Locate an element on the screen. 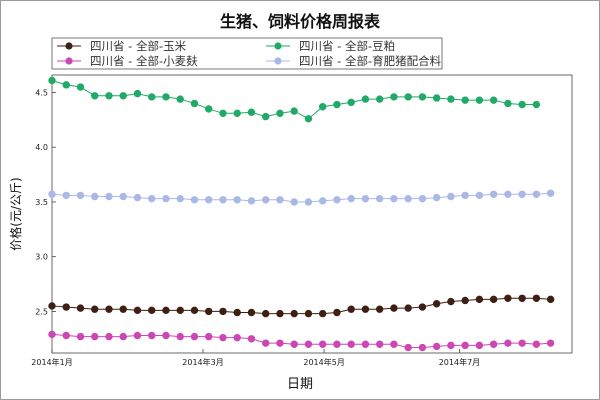 Image resolution: width=600 pixels, height=400 pixels. y-tick-label: 3.5 is located at coordinates (41, 202).